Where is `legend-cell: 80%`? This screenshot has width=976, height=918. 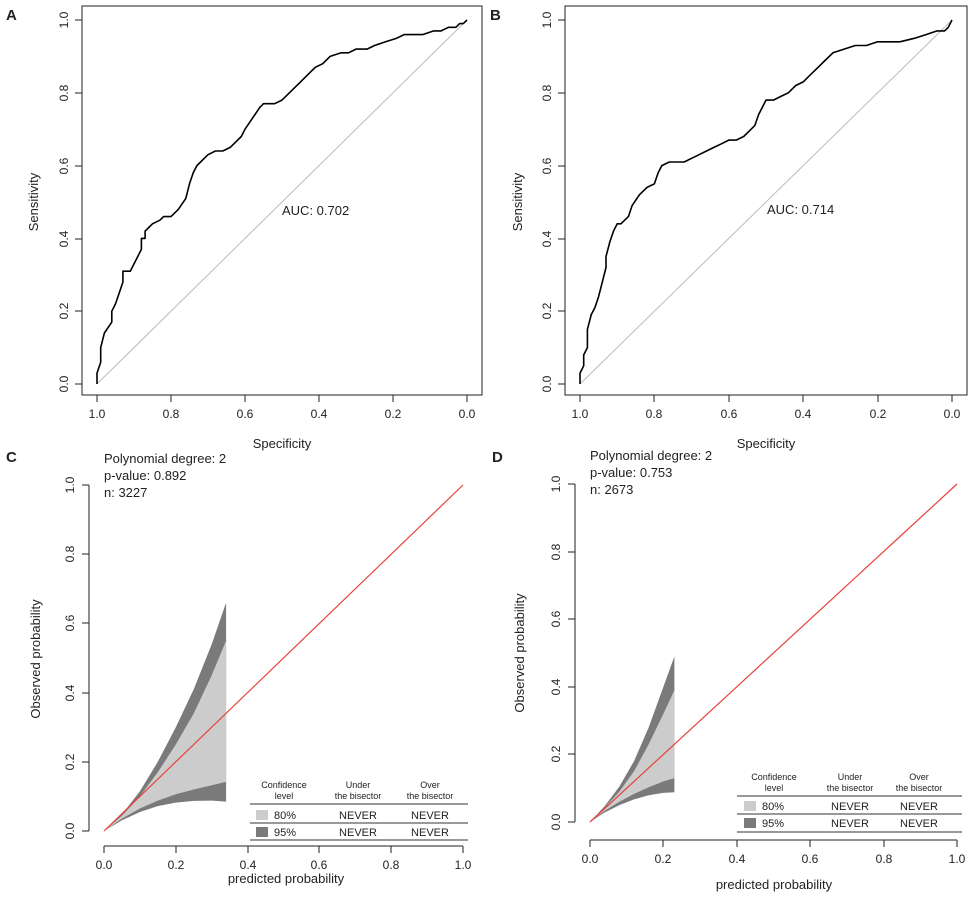
legend-cell: 80% is located at coordinates (773, 807).